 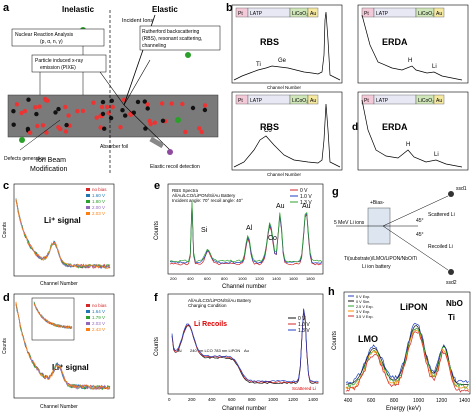 What do you see at coordinates (284, 87) in the screenshot?
I see `b-tl-xlabel: Channel Number` at bounding box center [284, 87].